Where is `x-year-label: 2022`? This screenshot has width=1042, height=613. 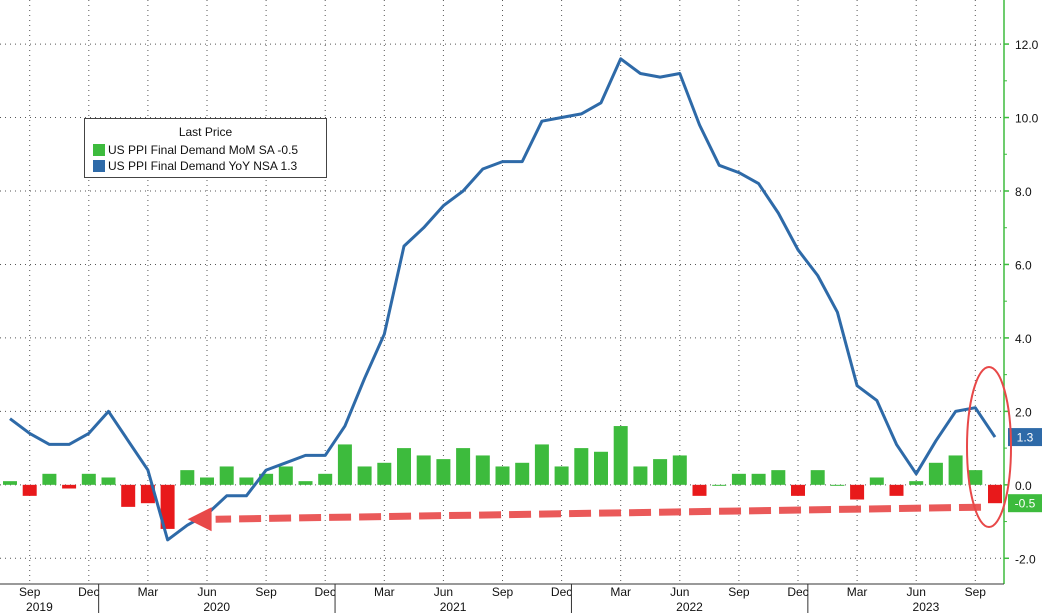
x-year-label: 2022 is located at coordinates (689, 606).